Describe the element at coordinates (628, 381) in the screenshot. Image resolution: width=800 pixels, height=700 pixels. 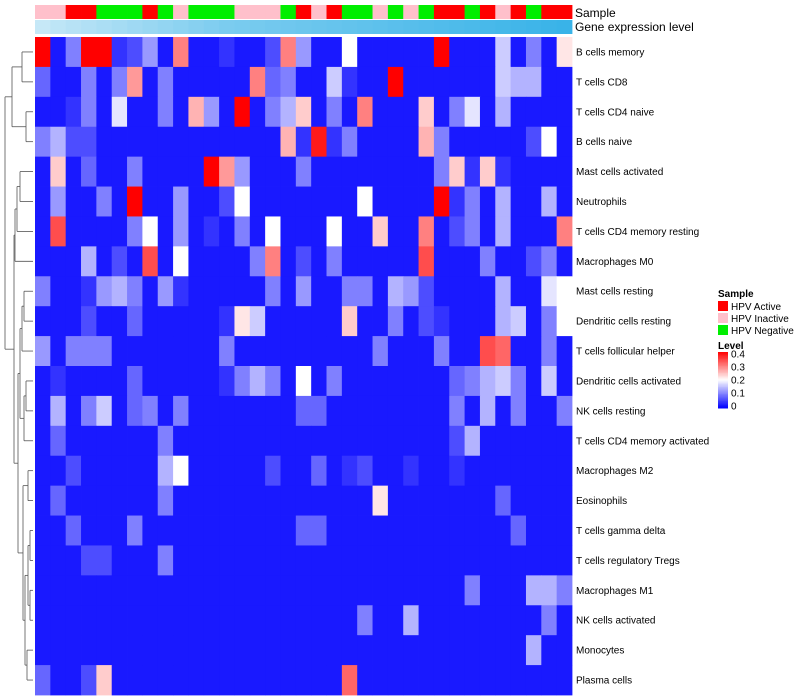
I see `row-label: Dendritic cells activated` at that location.